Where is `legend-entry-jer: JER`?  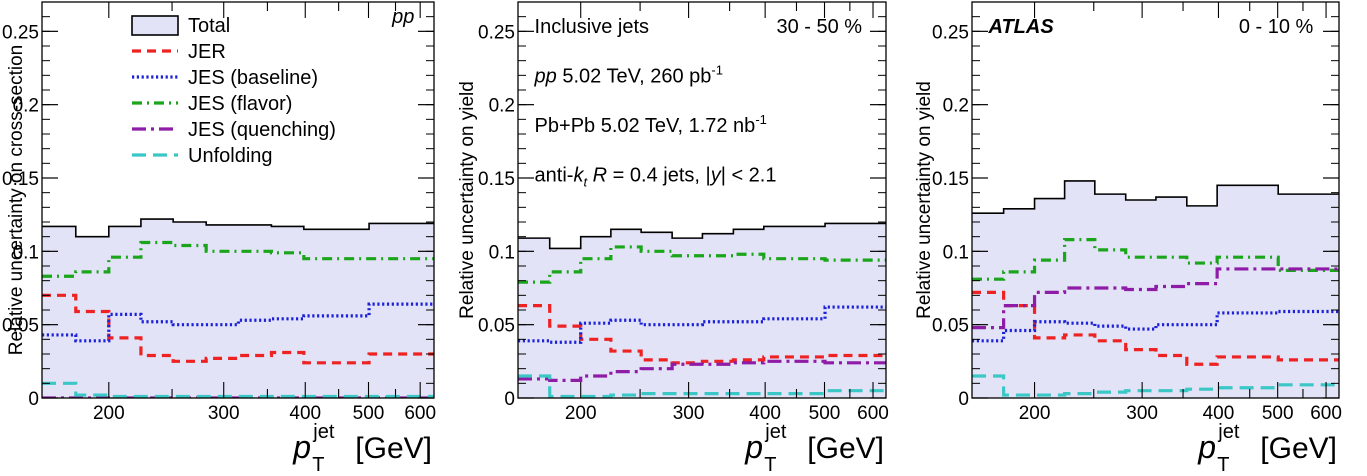
legend-entry-jer: JER is located at coordinates (179, 52).